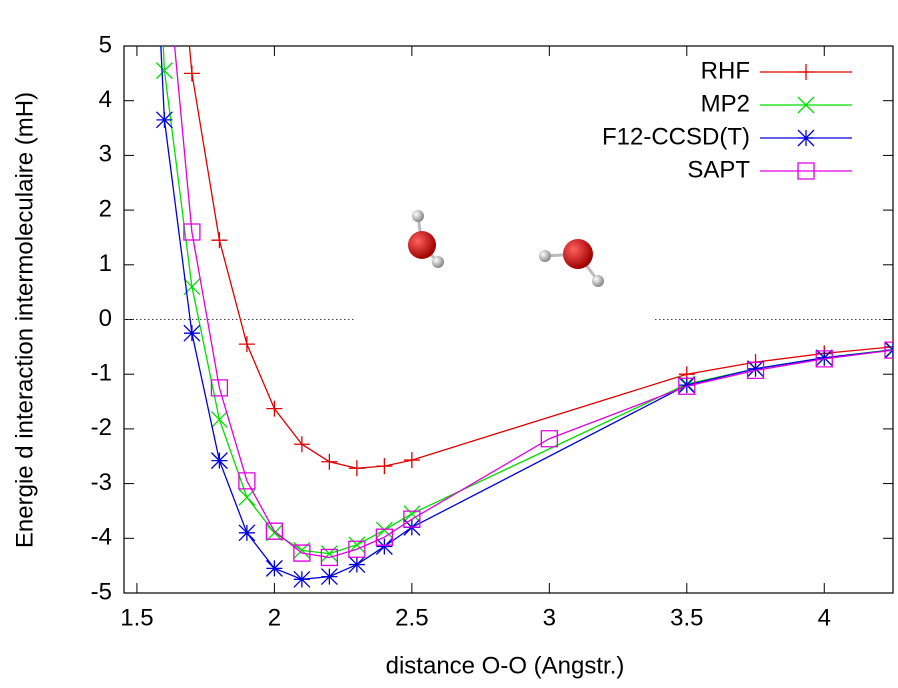 The width and height of the screenshot is (898, 688). What do you see at coordinates (686, 617) in the screenshot?
I see `x-tick-label: 3.5` at bounding box center [686, 617].